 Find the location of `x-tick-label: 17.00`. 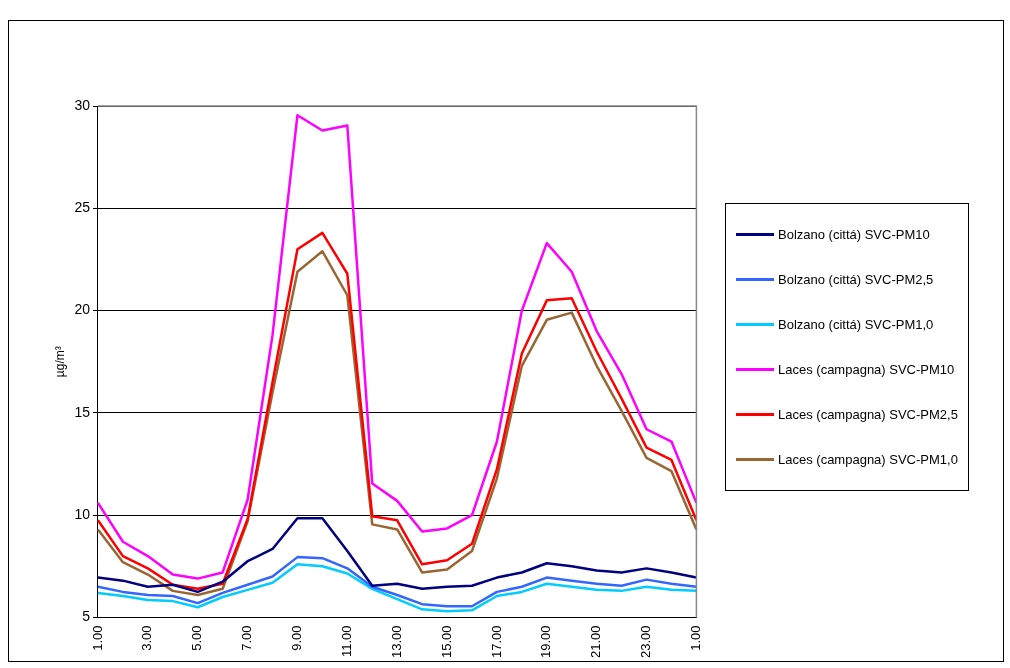

x-tick-label: 17.00 is located at coordinates (496, 642).